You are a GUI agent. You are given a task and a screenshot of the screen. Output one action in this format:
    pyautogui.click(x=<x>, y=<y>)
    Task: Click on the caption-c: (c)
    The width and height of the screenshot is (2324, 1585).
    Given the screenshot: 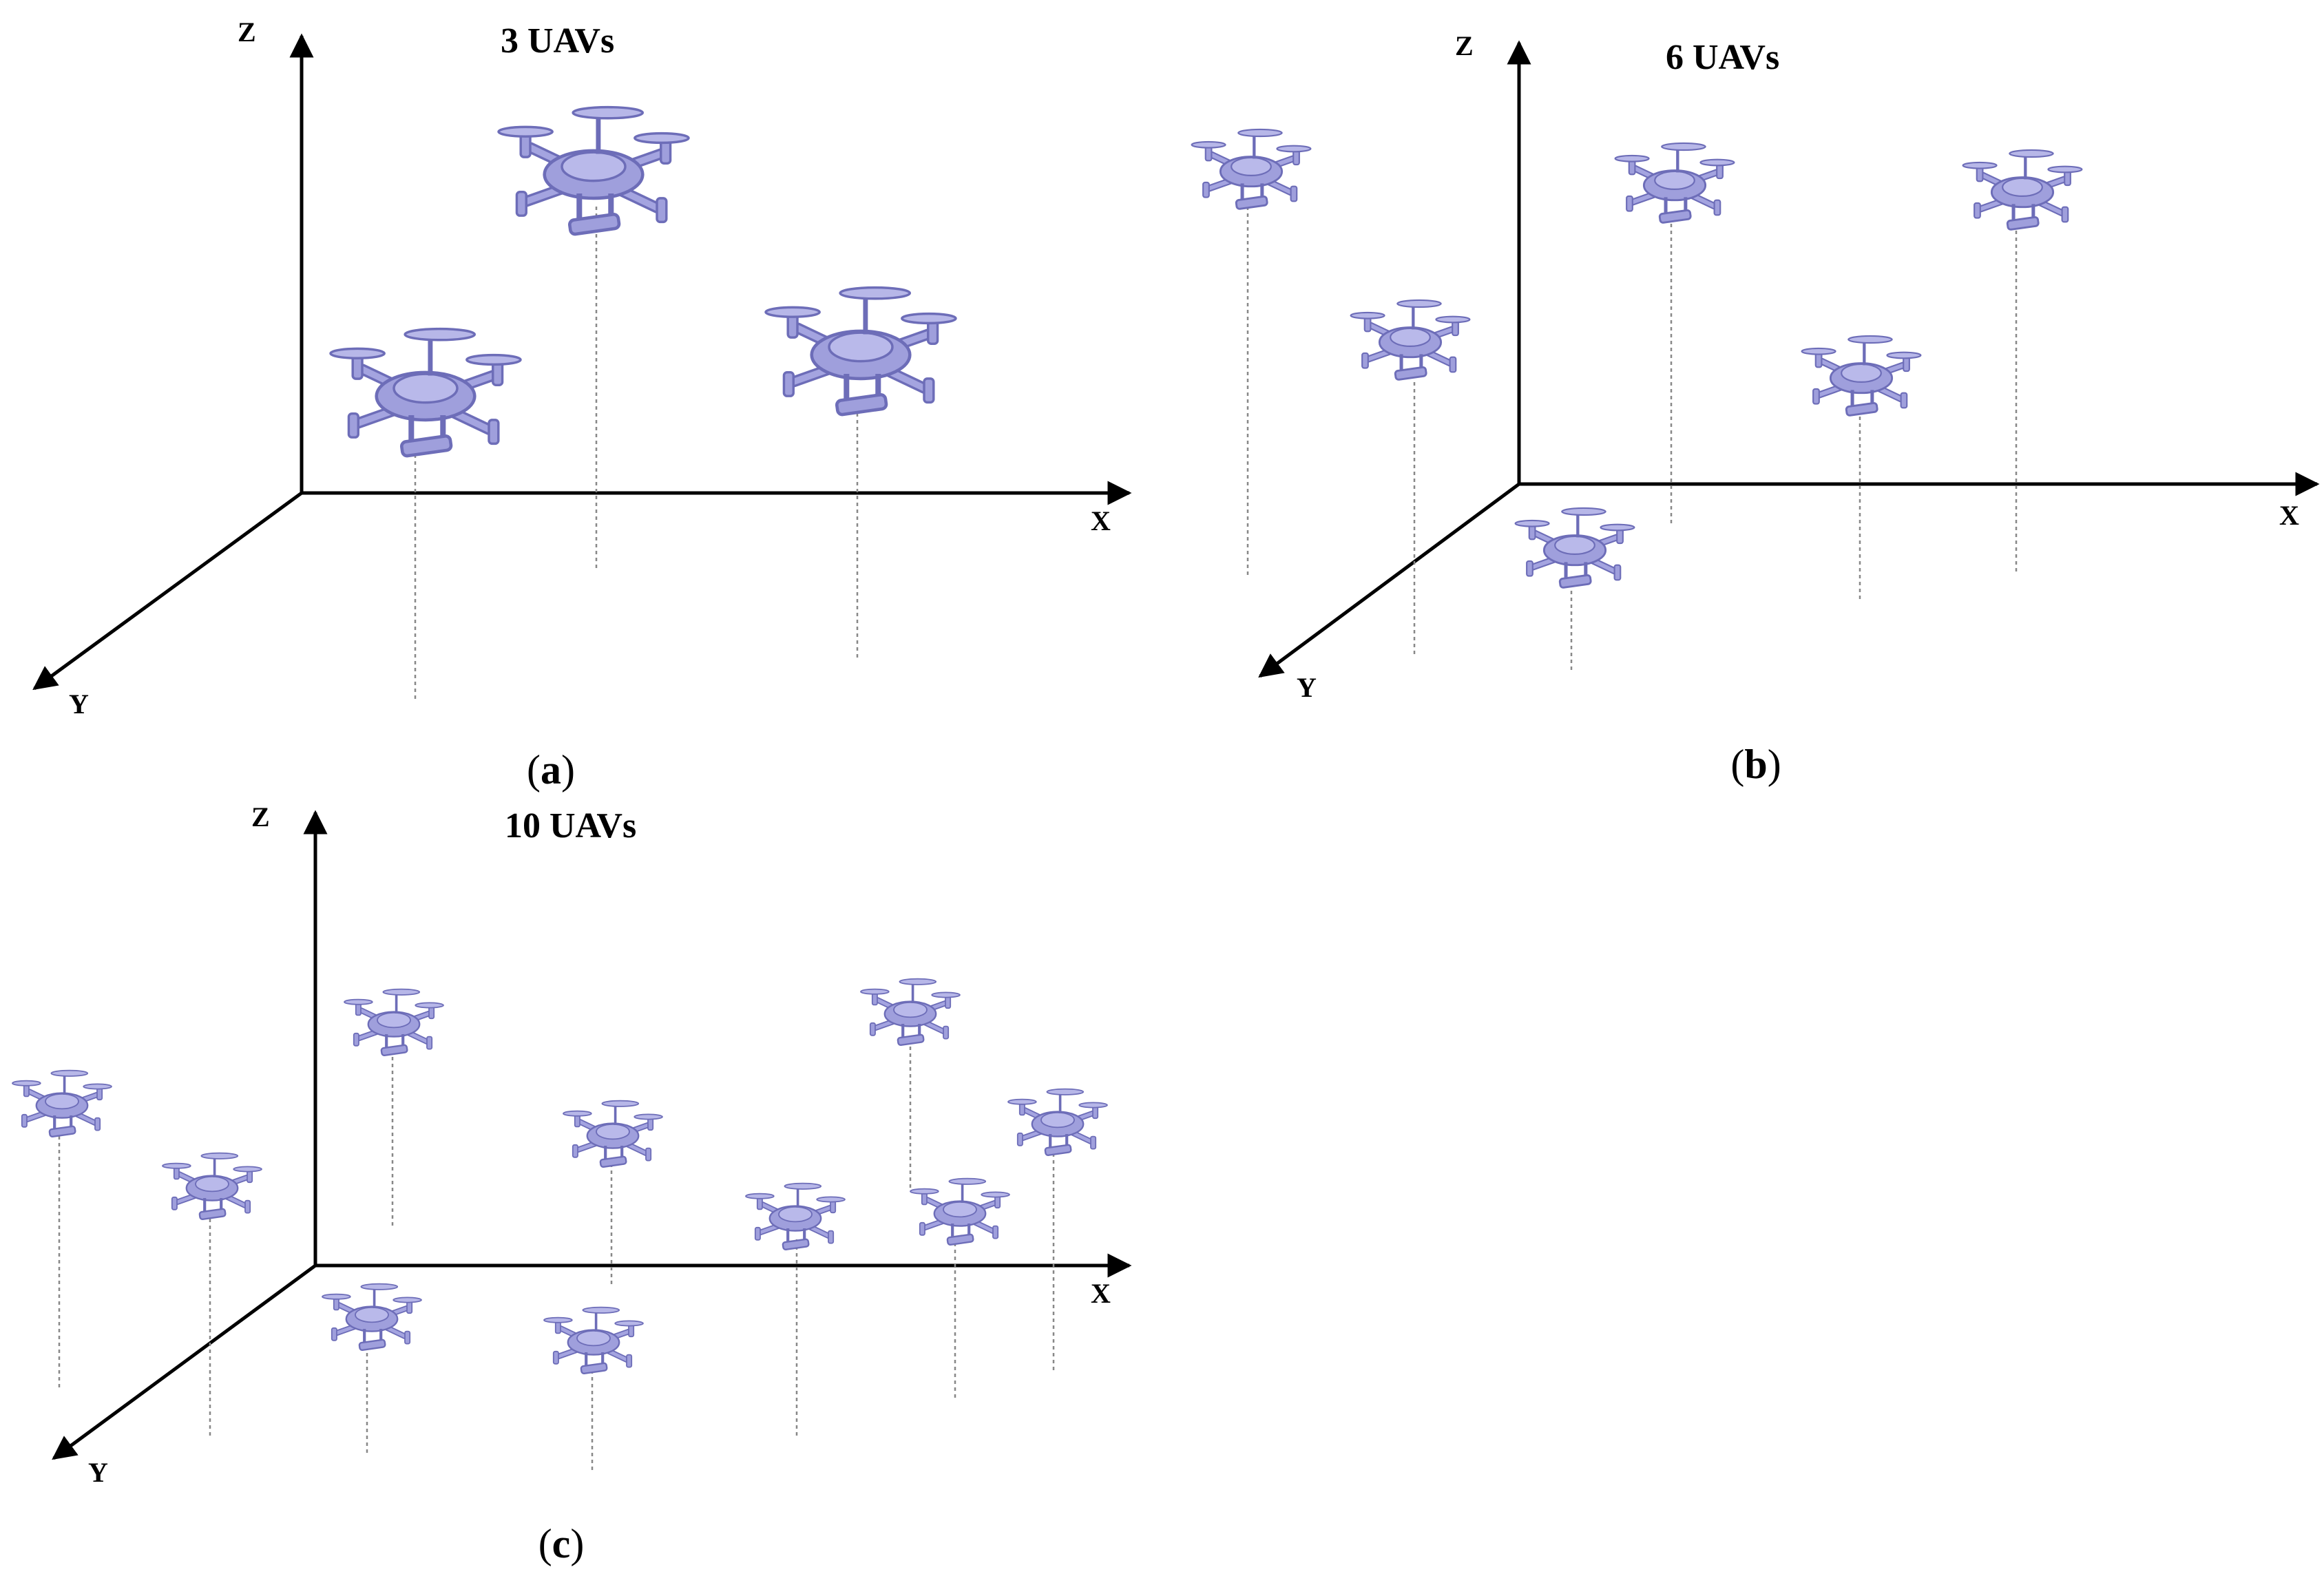 What is the action you would take?
    pyautogui.click(x=561, y=1543)
    